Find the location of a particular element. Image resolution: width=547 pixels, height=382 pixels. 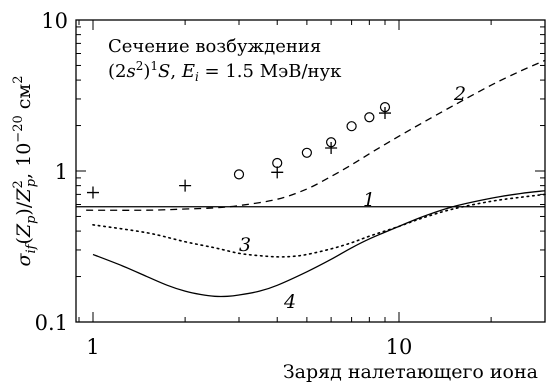

x-tick-label: 10 is located at coordinates (399, 347).